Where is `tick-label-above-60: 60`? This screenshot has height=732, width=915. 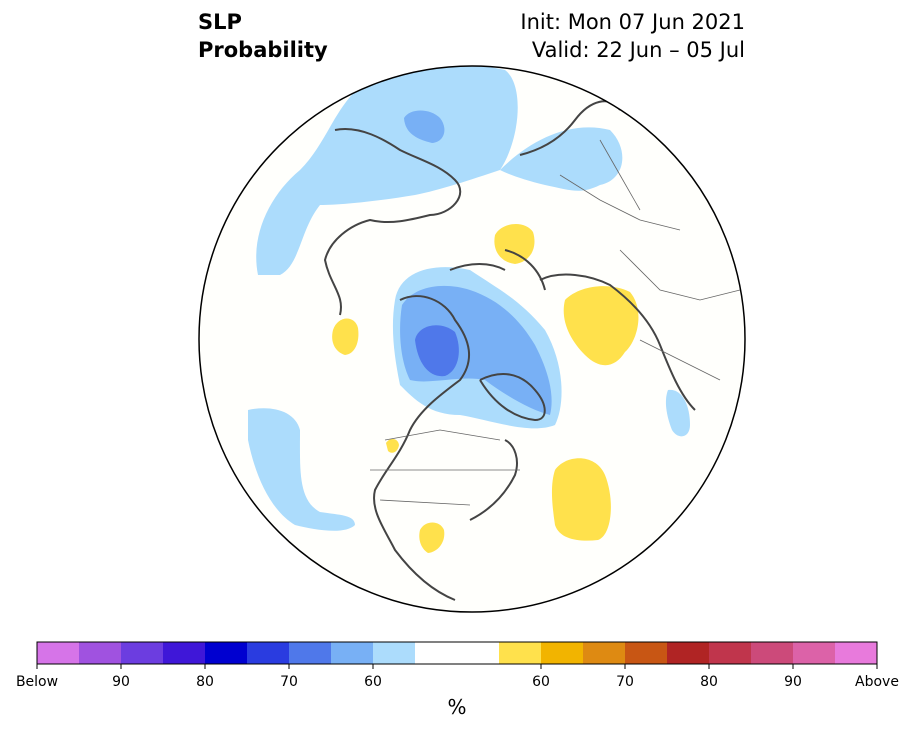 tick-label-above-60: 60 is located at coordinates (541, 682).